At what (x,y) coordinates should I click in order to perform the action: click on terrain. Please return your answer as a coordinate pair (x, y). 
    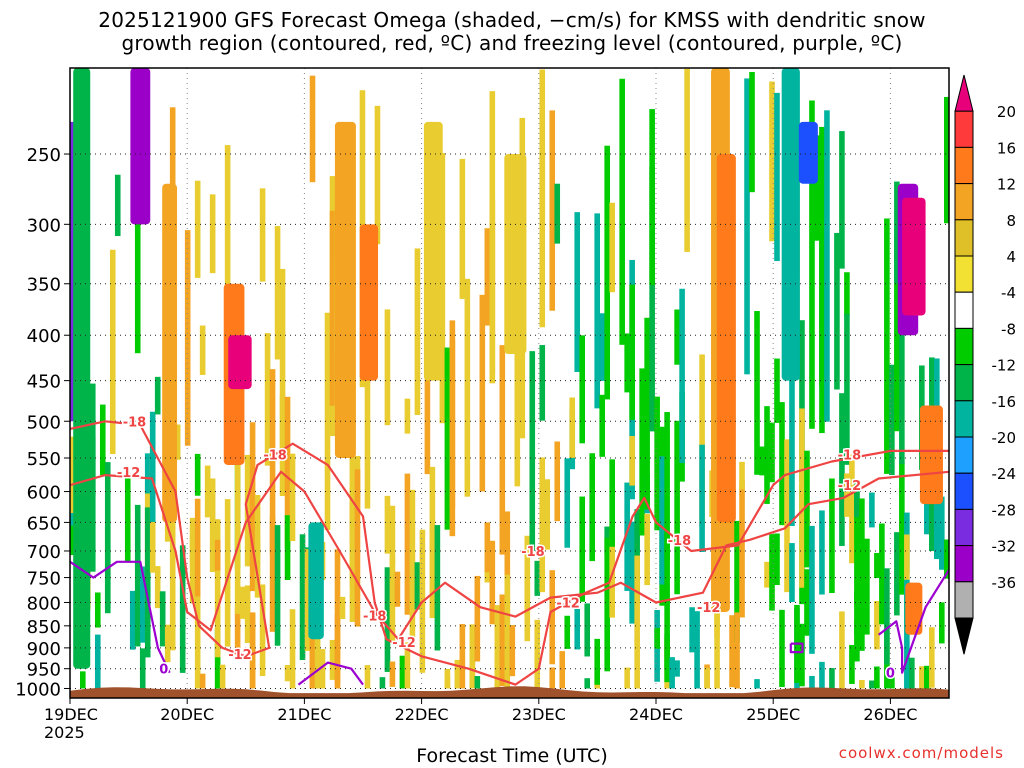
    Looking at the image, I should click on (509, 692).